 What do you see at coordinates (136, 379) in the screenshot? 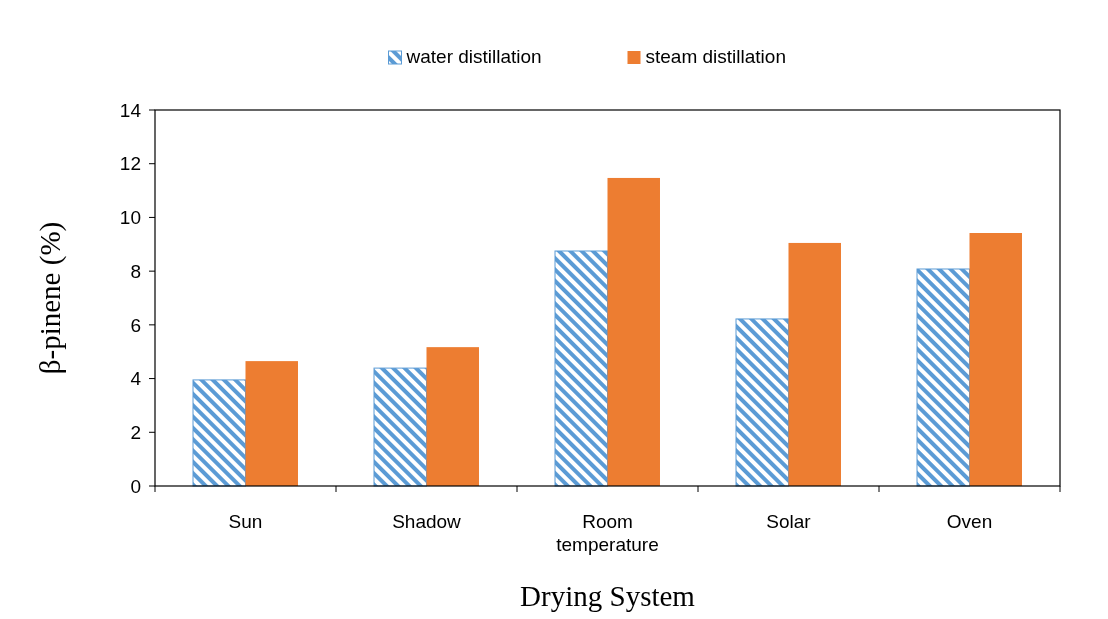
I see `y-tick-label: 4` at bounding box center [136, 379].